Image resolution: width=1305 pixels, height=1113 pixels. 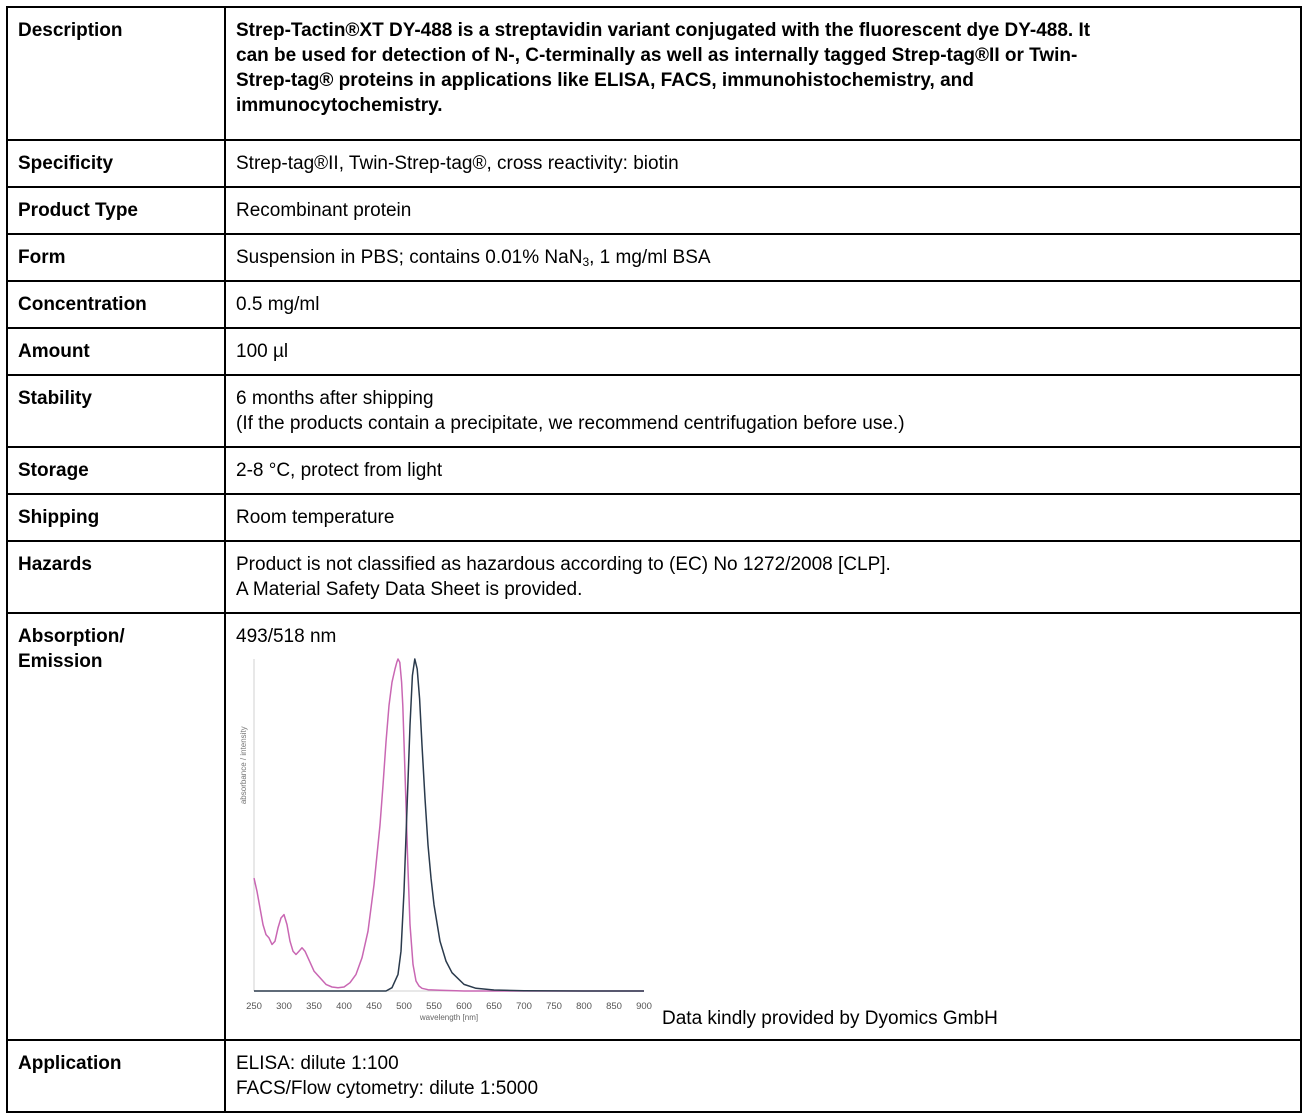 What do you see at coordinates (116, 73) in the screenshot?
I see `label-description: Description` at bounding box center [116, 73].